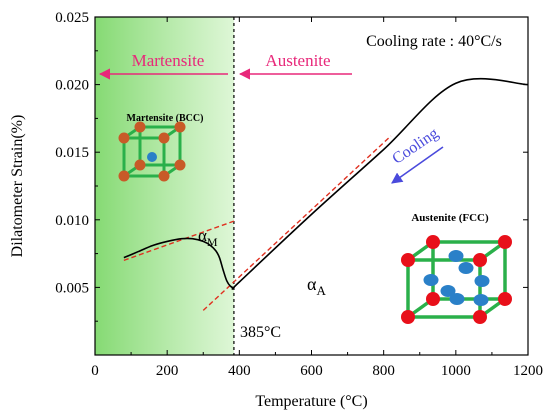  I want to click on martensite-fit, so click(179, 241).